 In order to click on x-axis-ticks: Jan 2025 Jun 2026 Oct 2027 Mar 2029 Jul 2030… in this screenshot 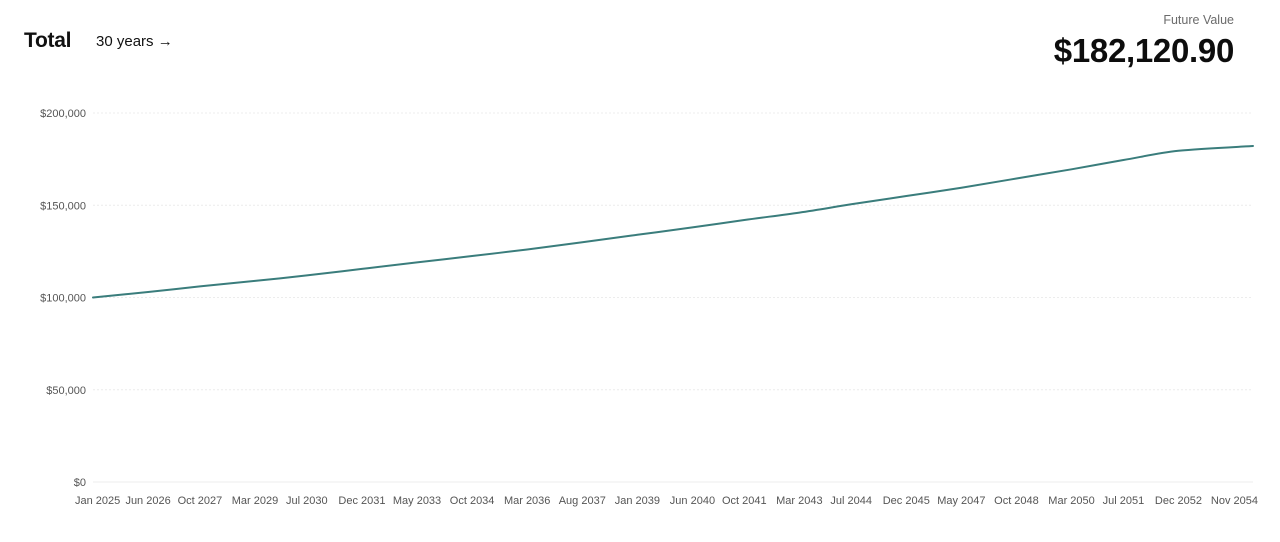, I will do `click(666, 501)`.